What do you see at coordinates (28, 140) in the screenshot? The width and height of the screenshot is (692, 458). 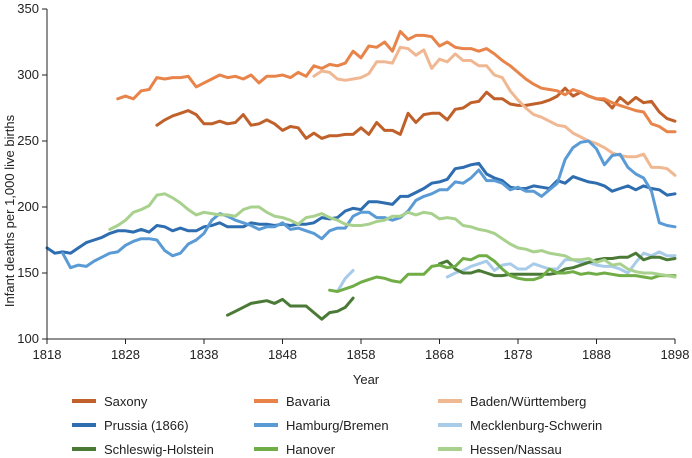 I see `y-tick-label: 250` at bounding box center [28, 140].